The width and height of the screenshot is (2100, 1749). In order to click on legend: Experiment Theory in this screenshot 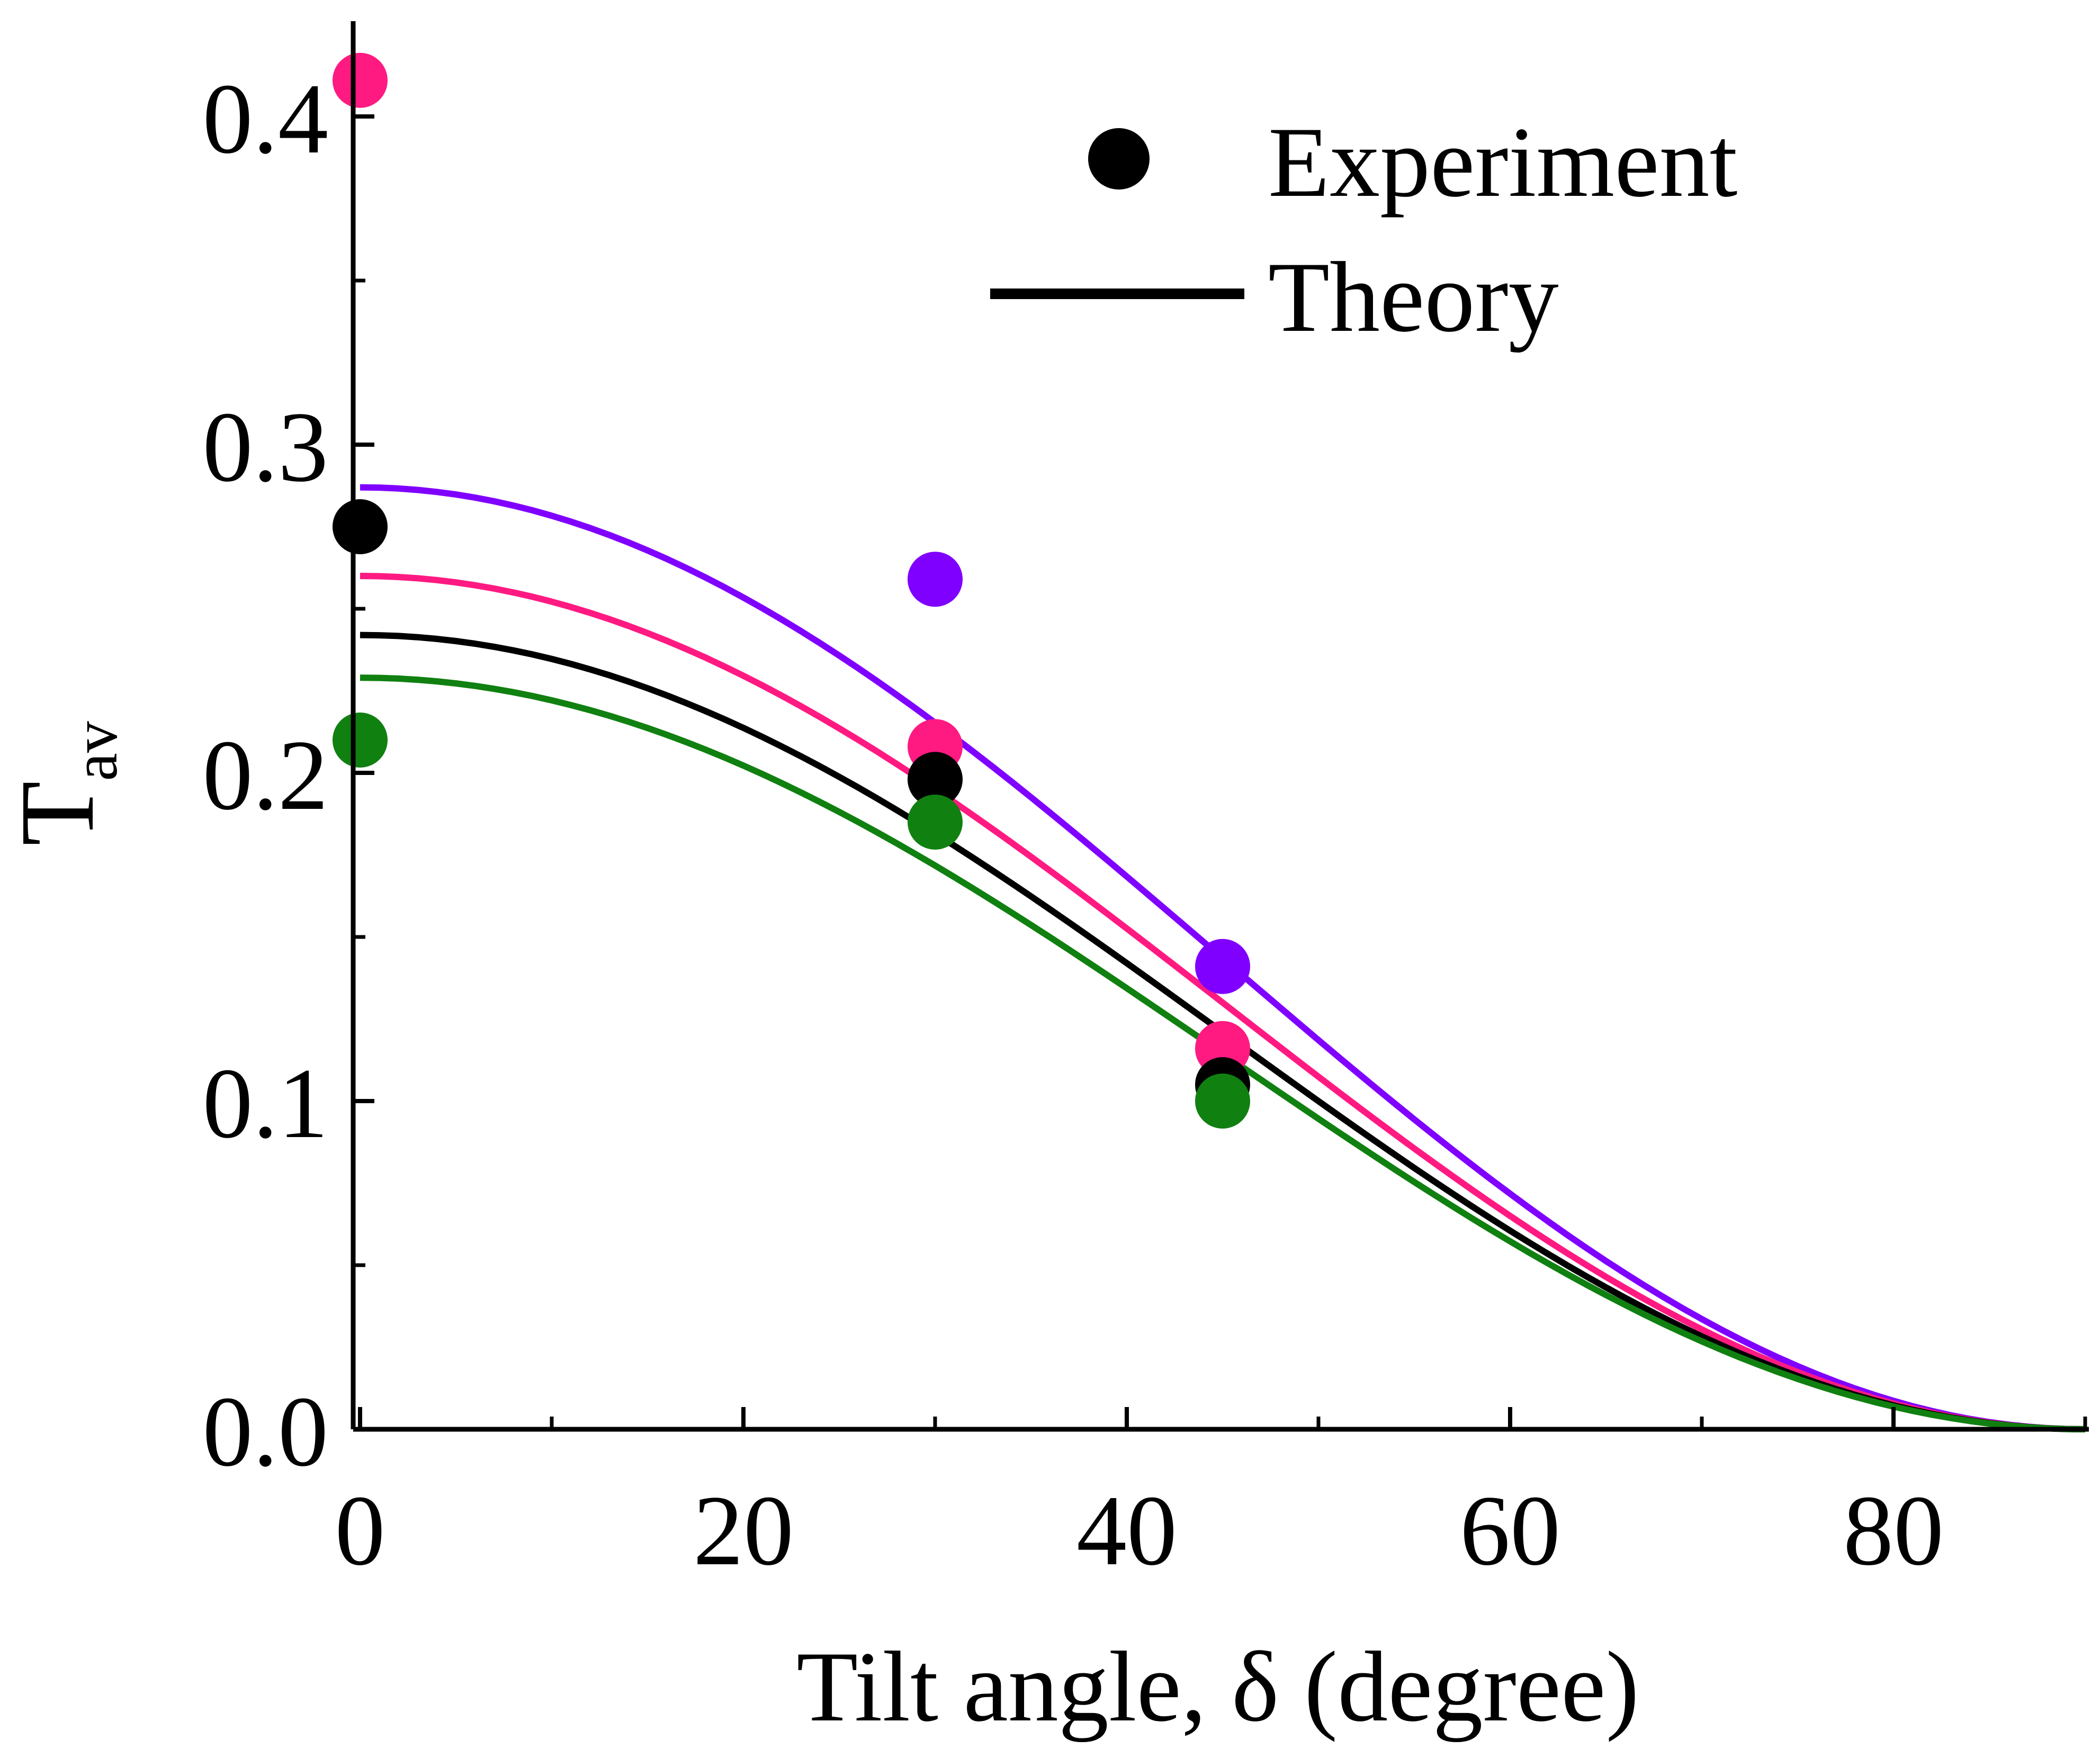, I will do `click(1363, 230)`.